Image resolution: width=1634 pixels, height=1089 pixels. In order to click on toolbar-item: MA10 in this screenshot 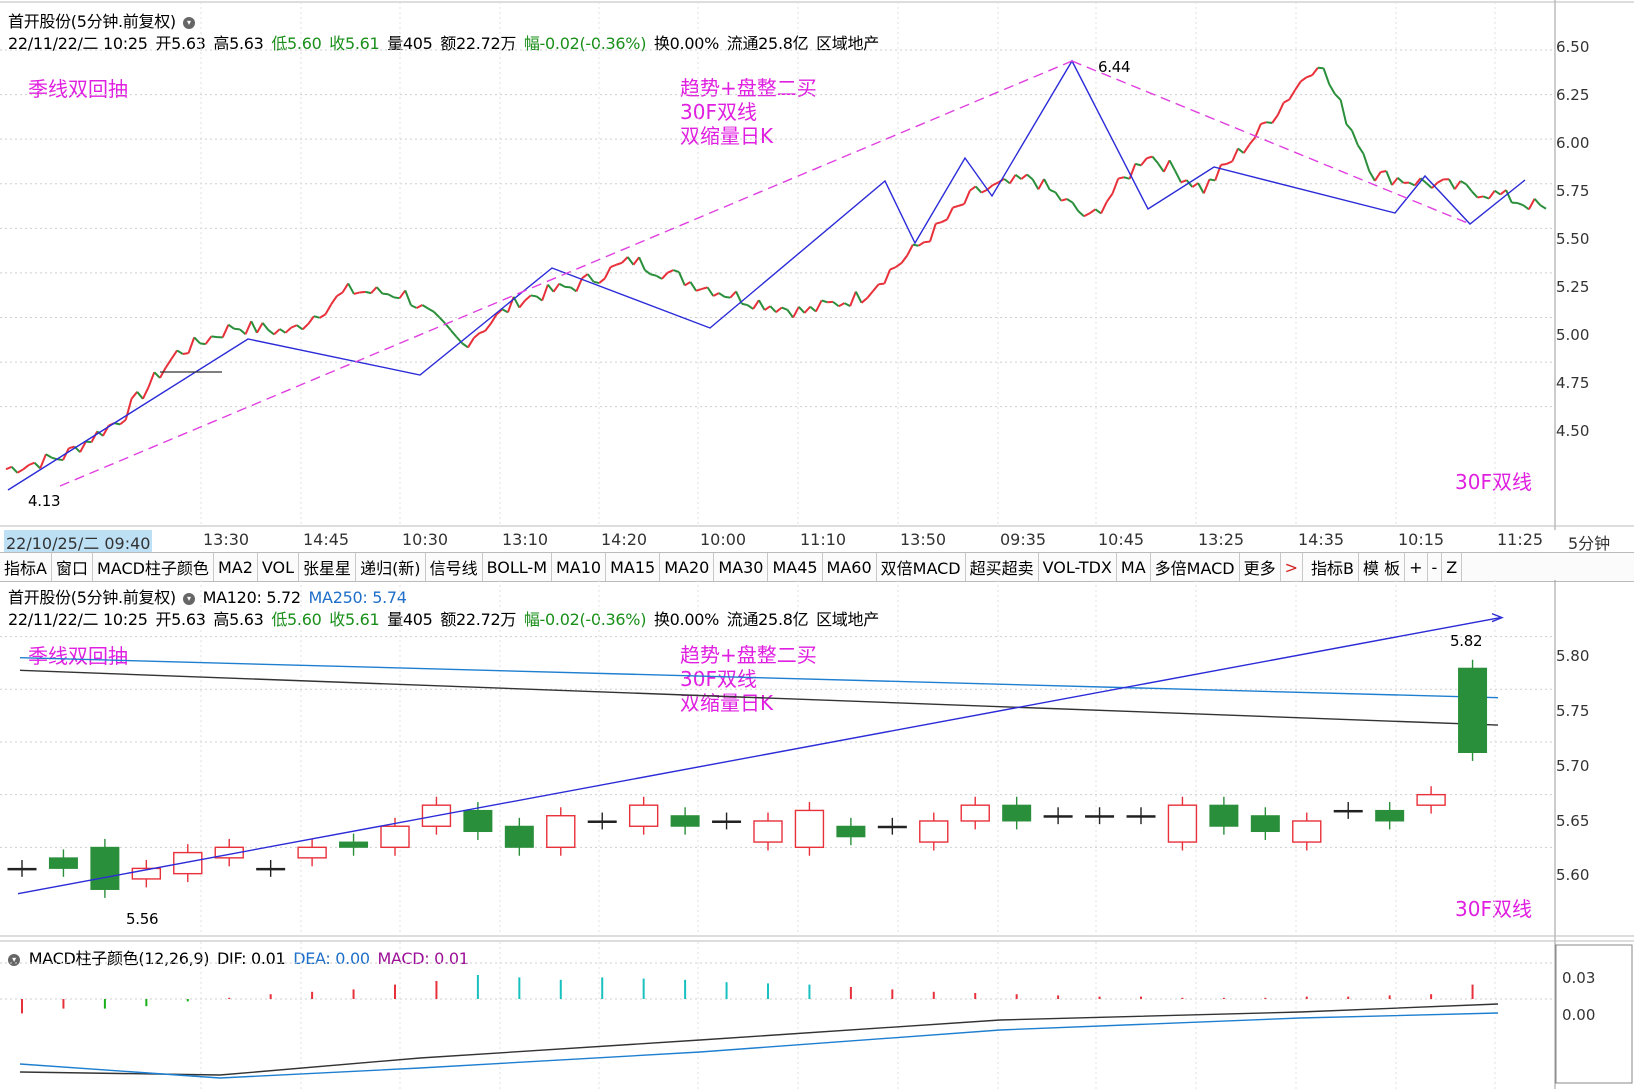, I will do `click(579, 567)`.